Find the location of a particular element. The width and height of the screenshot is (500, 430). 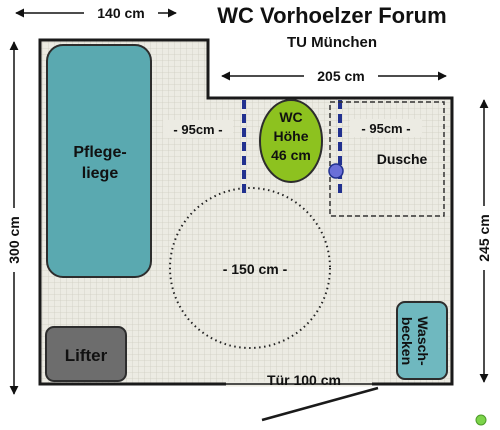

care-bed-label-line2: liege is located at coordinates (100, 173).